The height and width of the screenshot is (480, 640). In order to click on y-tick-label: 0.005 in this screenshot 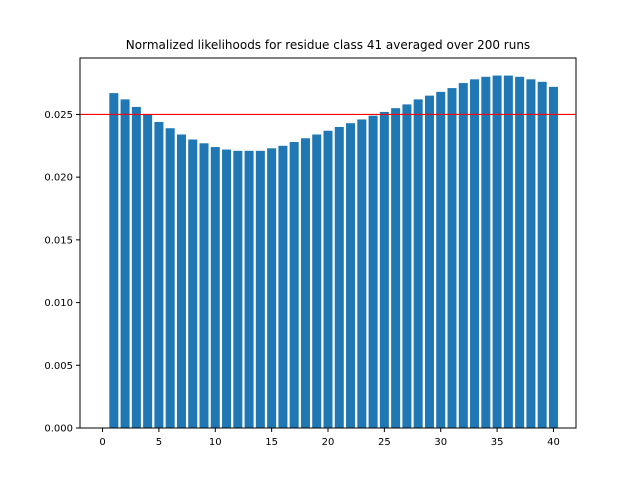, I will do `click(58, 366)`.